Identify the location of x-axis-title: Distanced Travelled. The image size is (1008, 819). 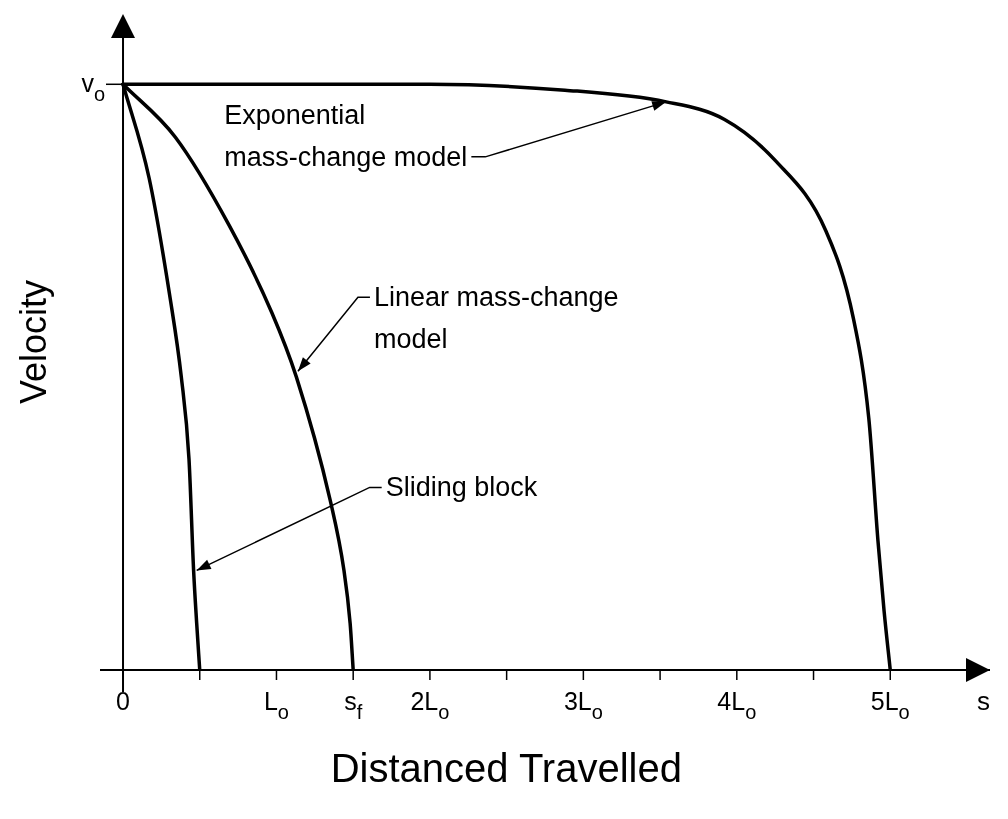
(506, 768).